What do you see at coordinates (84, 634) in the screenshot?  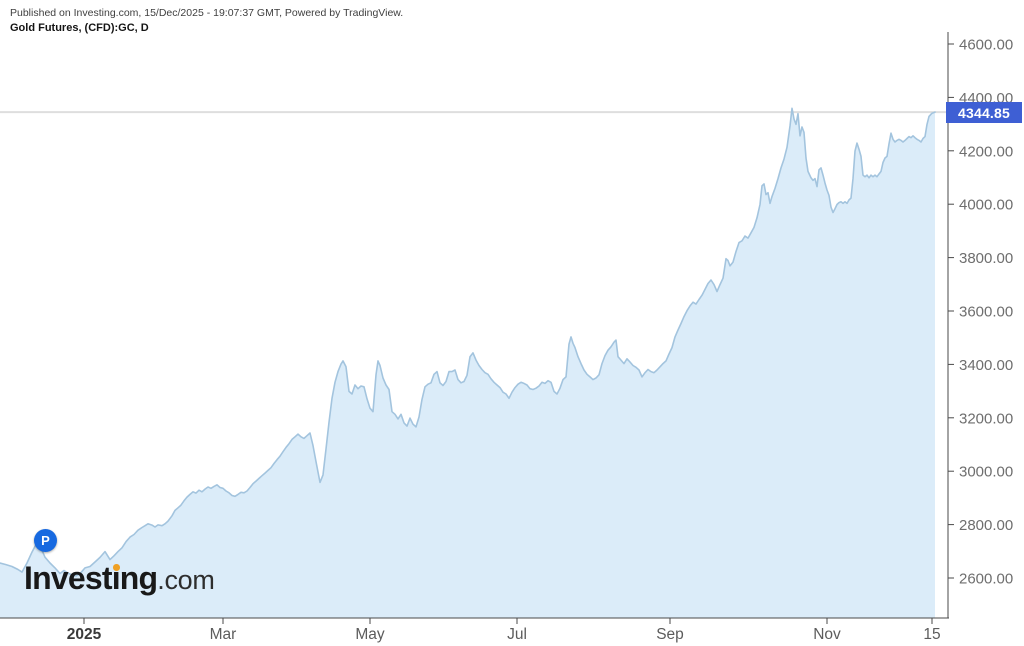 I see `time-tick-label: 2025` at bounding box center [84, 634].